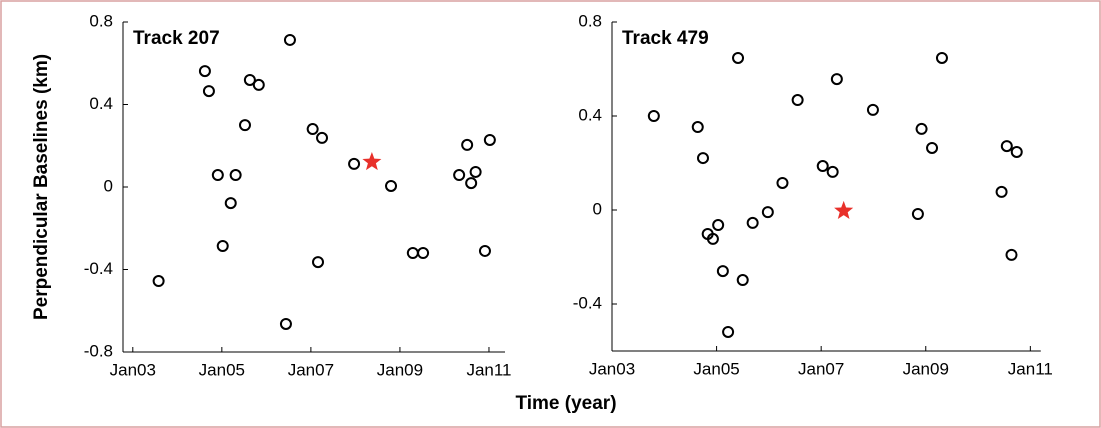 This screenshot has width=1101, height=428. I want to click on y-axis-label: Perpendicular Baselines (km), so click(41, 187).